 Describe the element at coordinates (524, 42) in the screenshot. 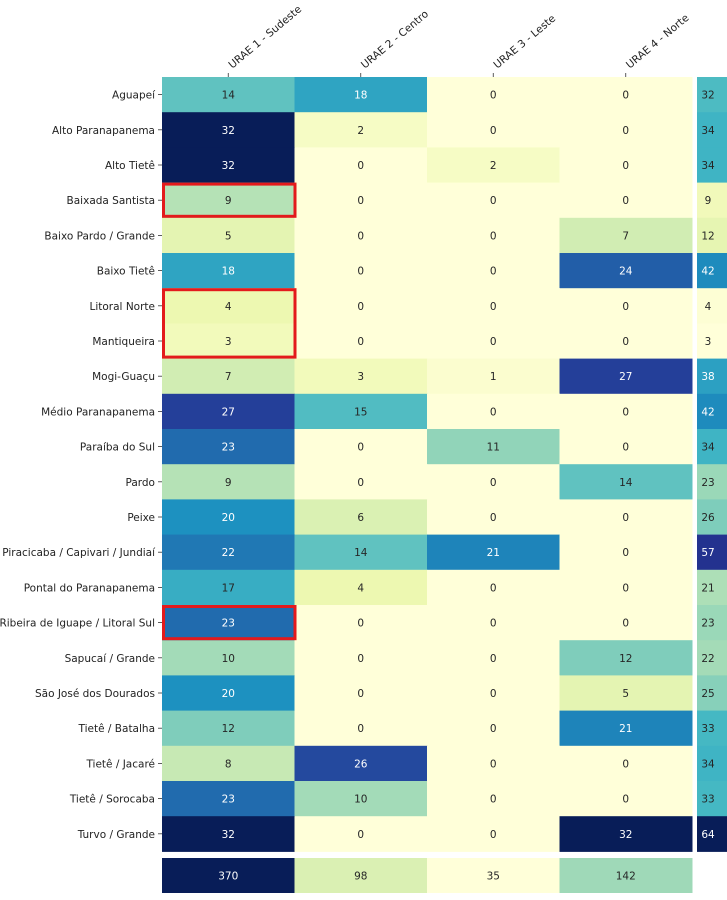

I see `column-label: URAE 3 - Leste` at that location.